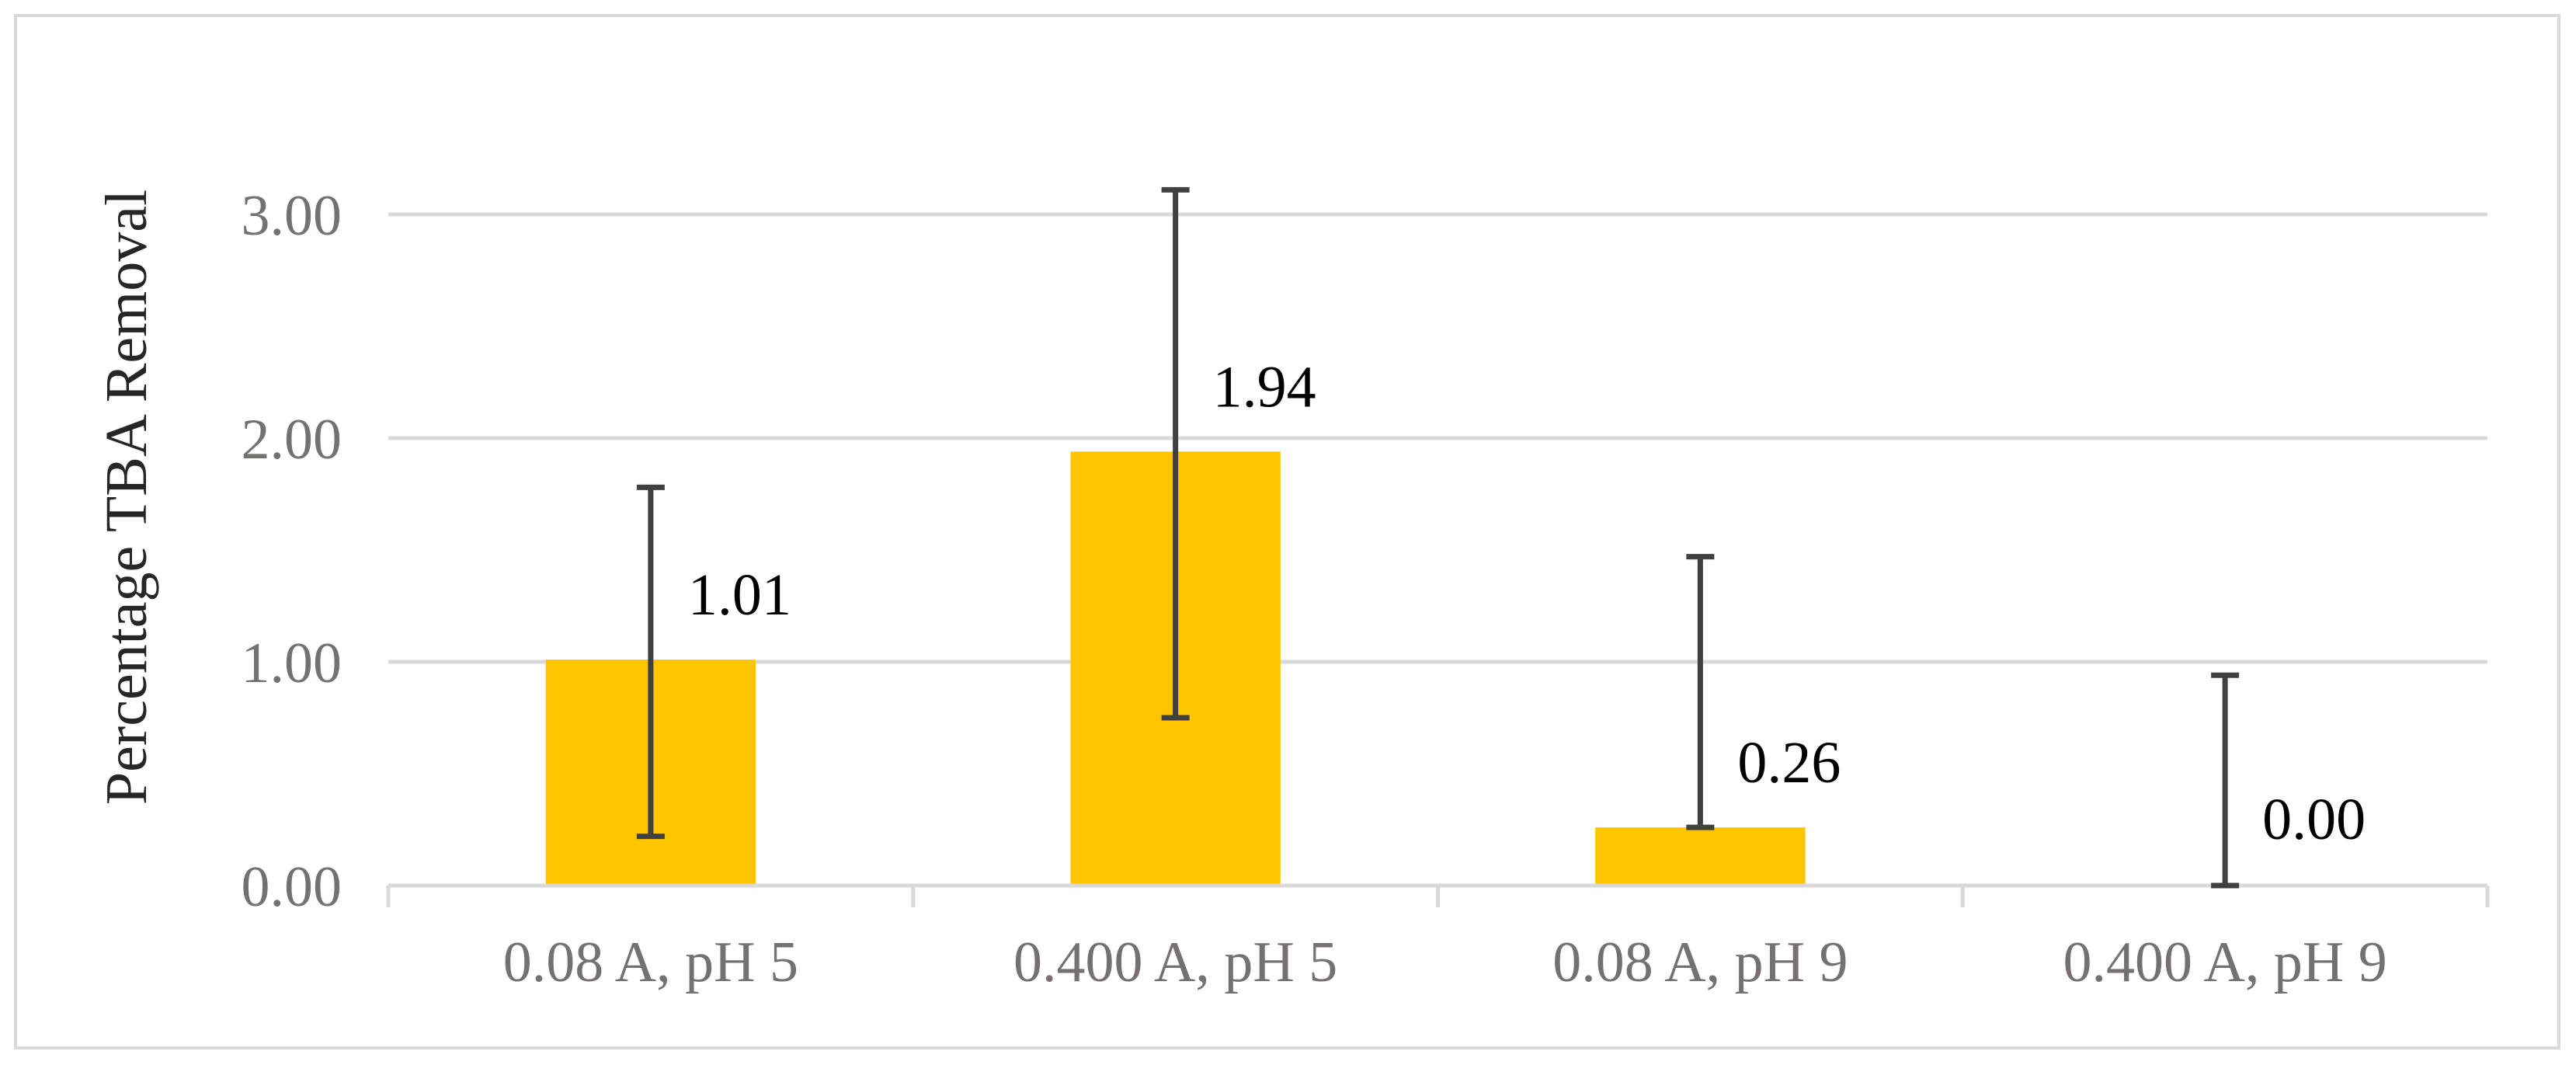 The height and width of the screenshot is (1065, 2576). Describe the element at coordinates (1438, 895) in the screenshot. I see `x-axis` at that location.